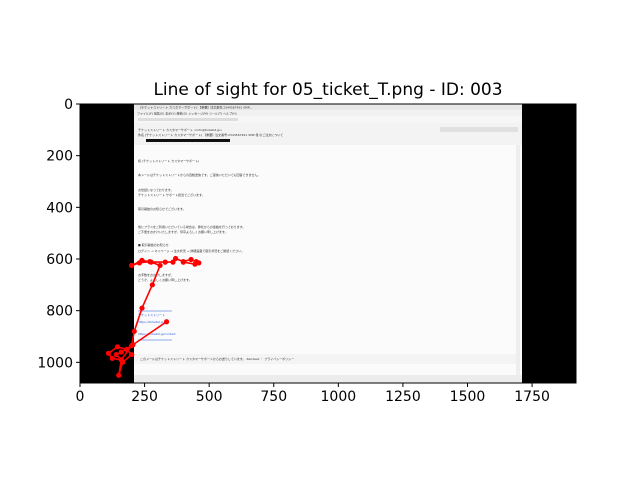  Describe the element at coordinates (165, 279) in the screenshot. I see `mail-line11: どうぞ、よろしくお願い申し上げます。` at that location.